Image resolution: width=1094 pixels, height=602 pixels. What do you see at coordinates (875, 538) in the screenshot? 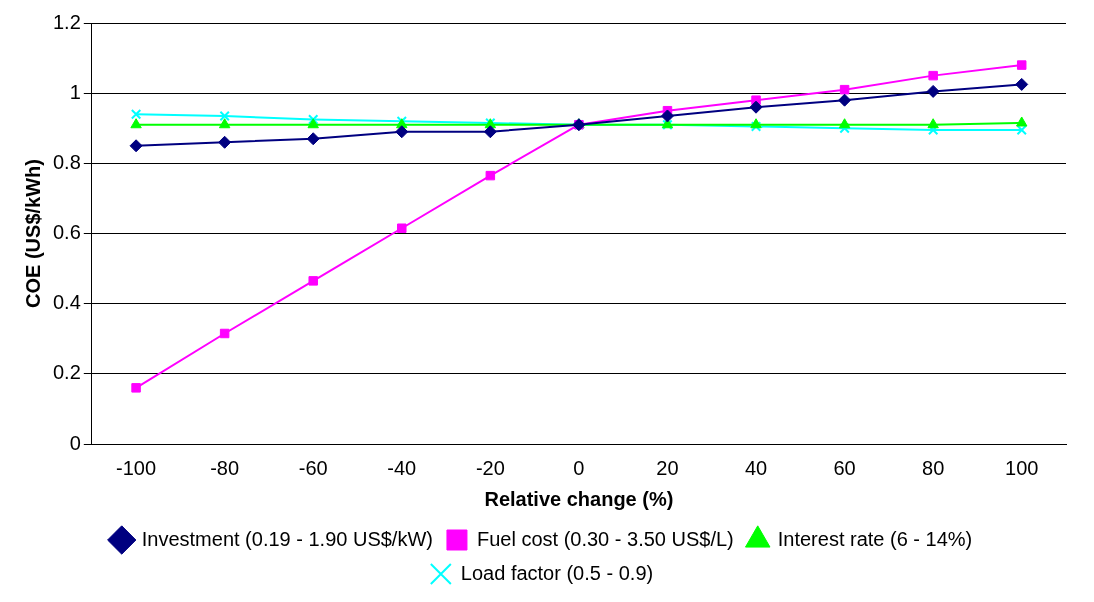
I see `legend-label: Interest rate (6 - 14%)` at bounding box center [875, 538].